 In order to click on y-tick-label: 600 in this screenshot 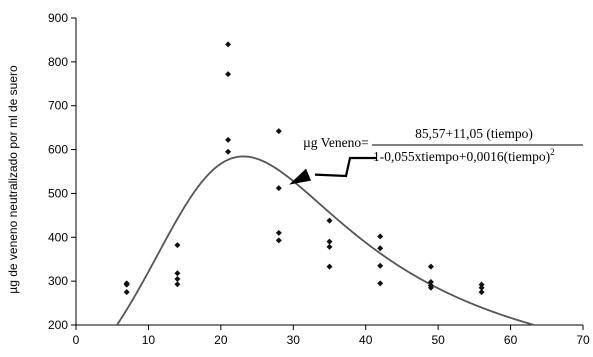, I will do `click(58, 150)`.